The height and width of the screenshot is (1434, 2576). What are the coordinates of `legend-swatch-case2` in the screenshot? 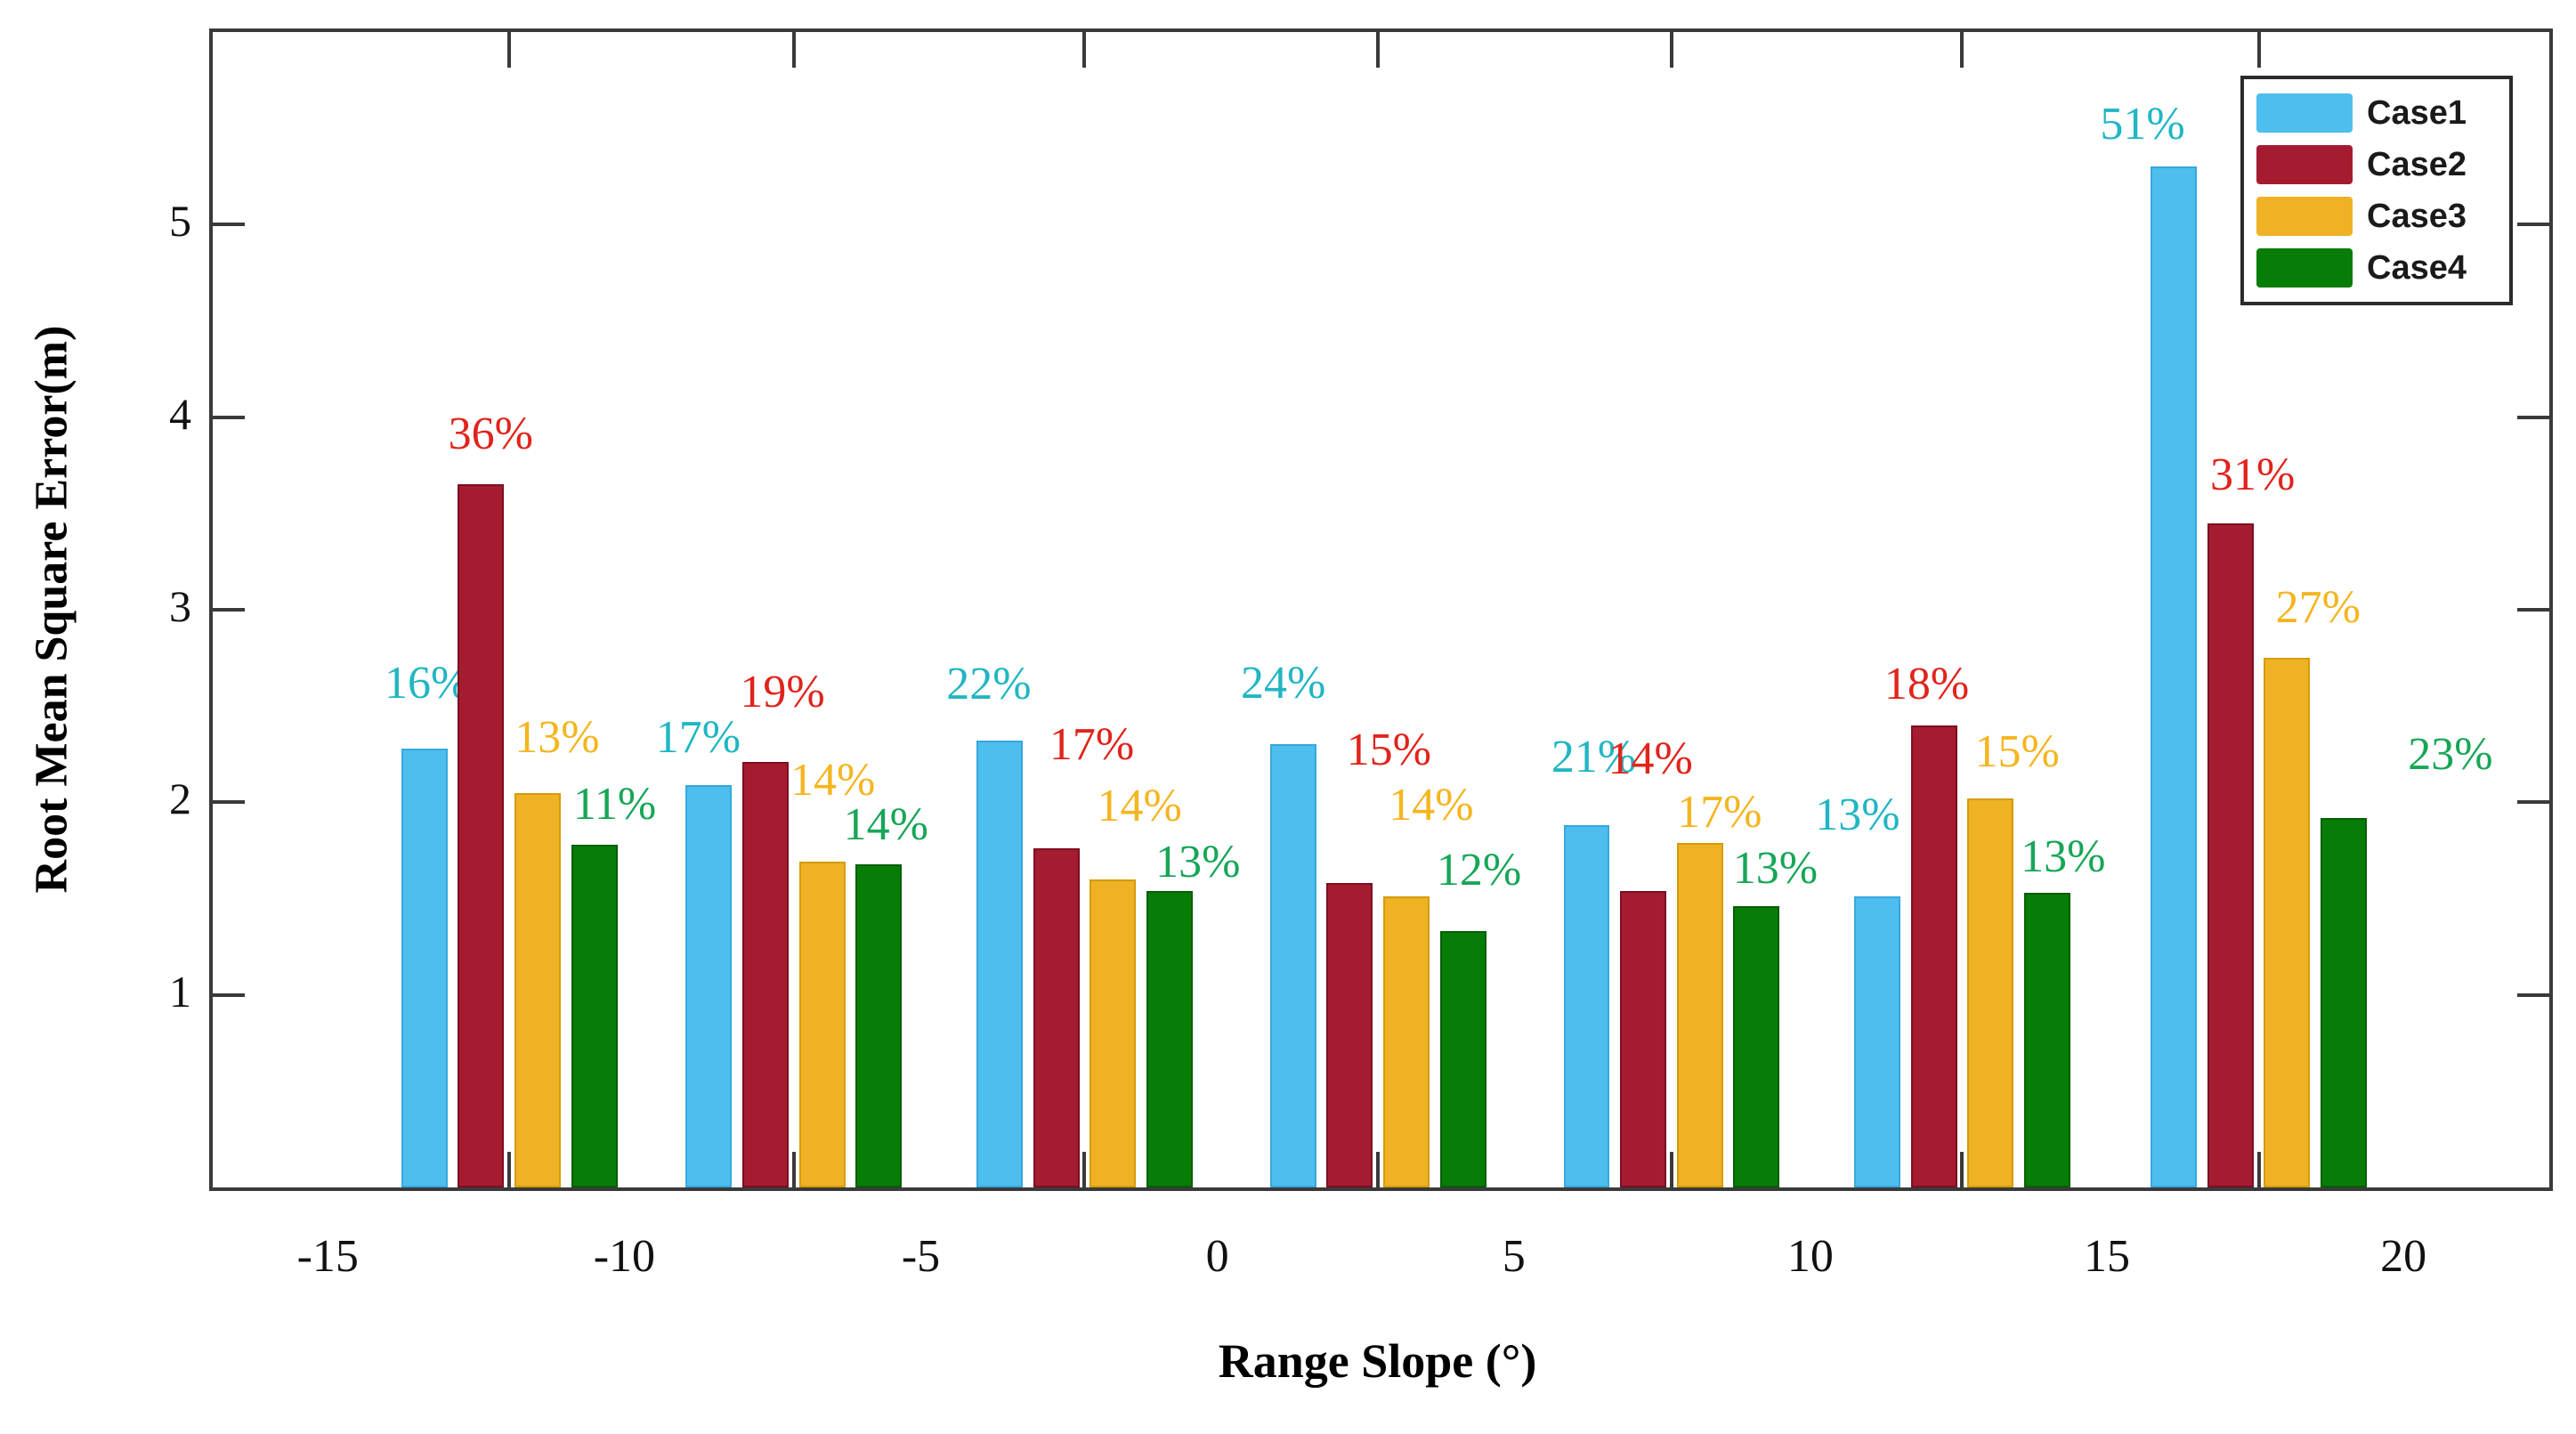 It's located at (2304, 164).